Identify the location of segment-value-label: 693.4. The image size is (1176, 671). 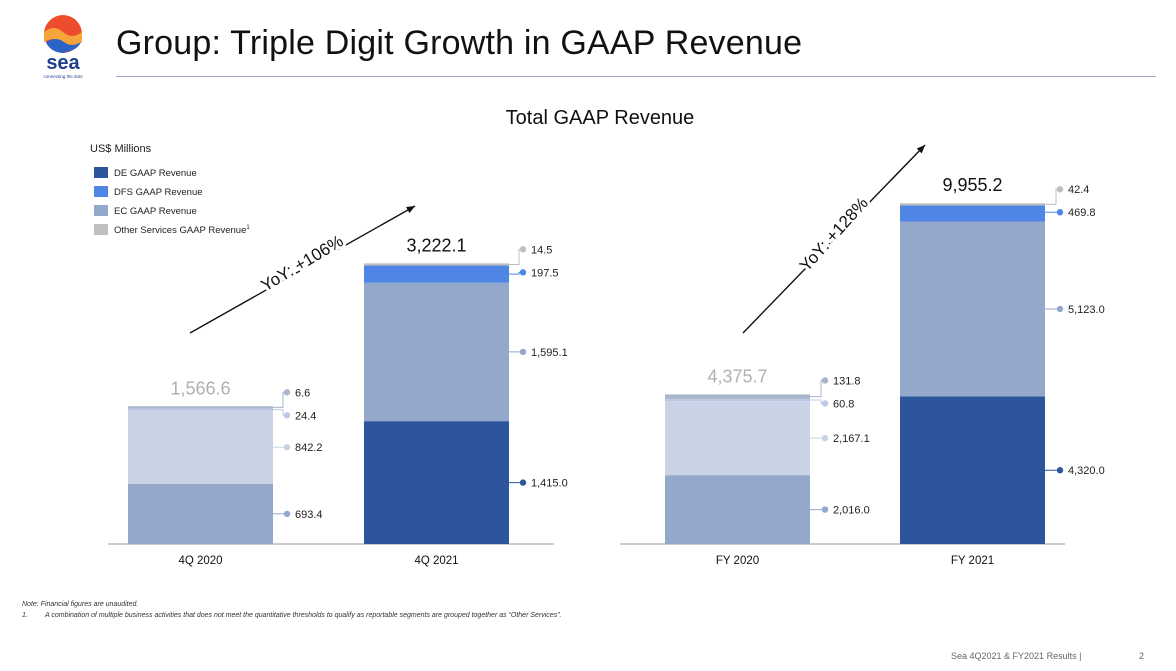
(309, 515).